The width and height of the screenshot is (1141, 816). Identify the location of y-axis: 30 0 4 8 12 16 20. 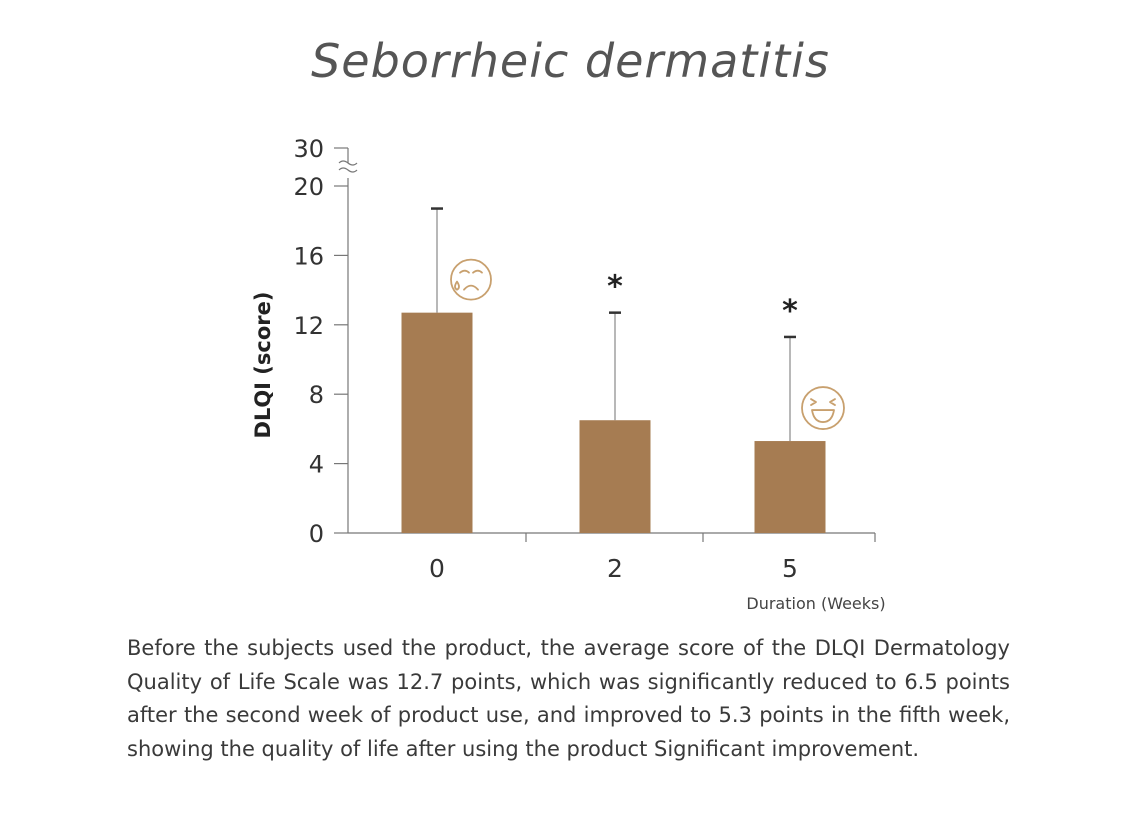
(325, 341).